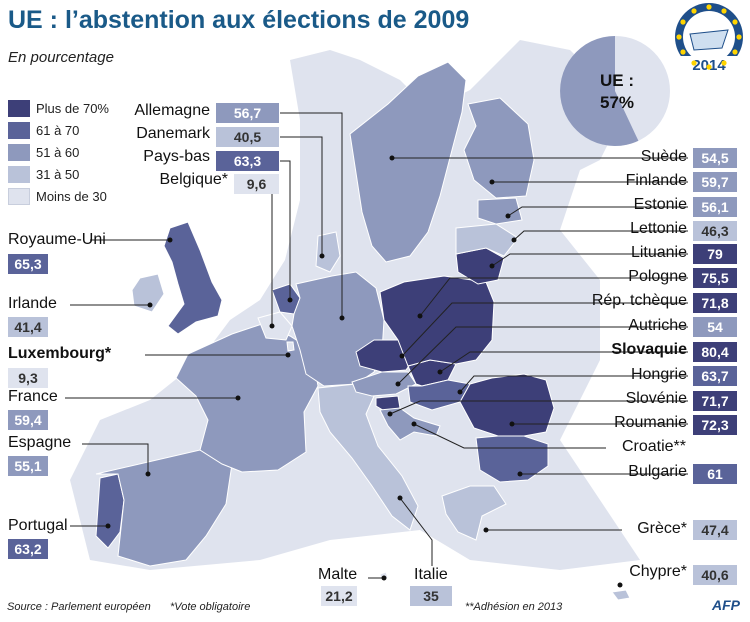 The image size is (750, 622). I want to click on leader-line-slovenie, so click(538, 407).